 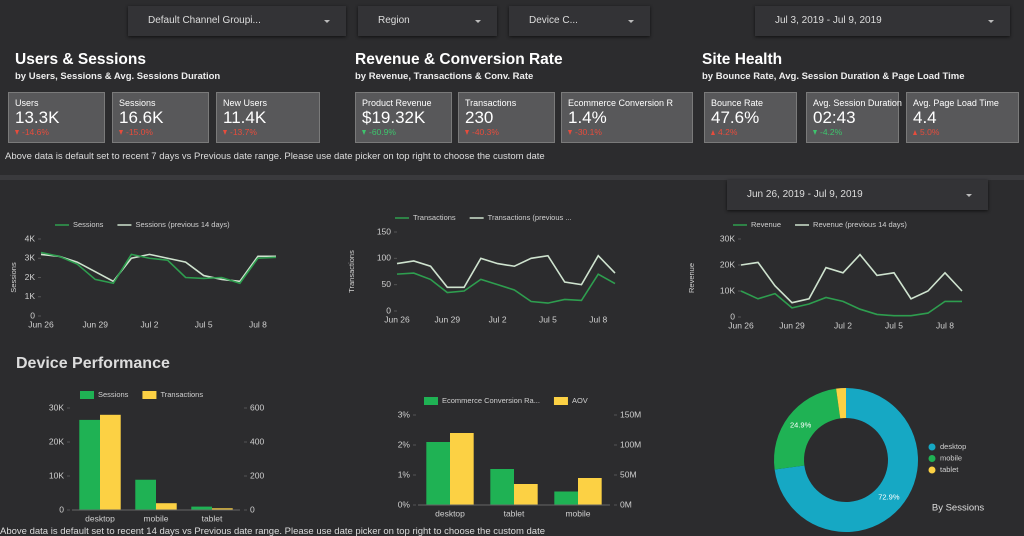 What do you see at coordinates (448, 319) in the screenshot?
I see `x-tick-label: Jun 29` at bounding box center [448, 319].